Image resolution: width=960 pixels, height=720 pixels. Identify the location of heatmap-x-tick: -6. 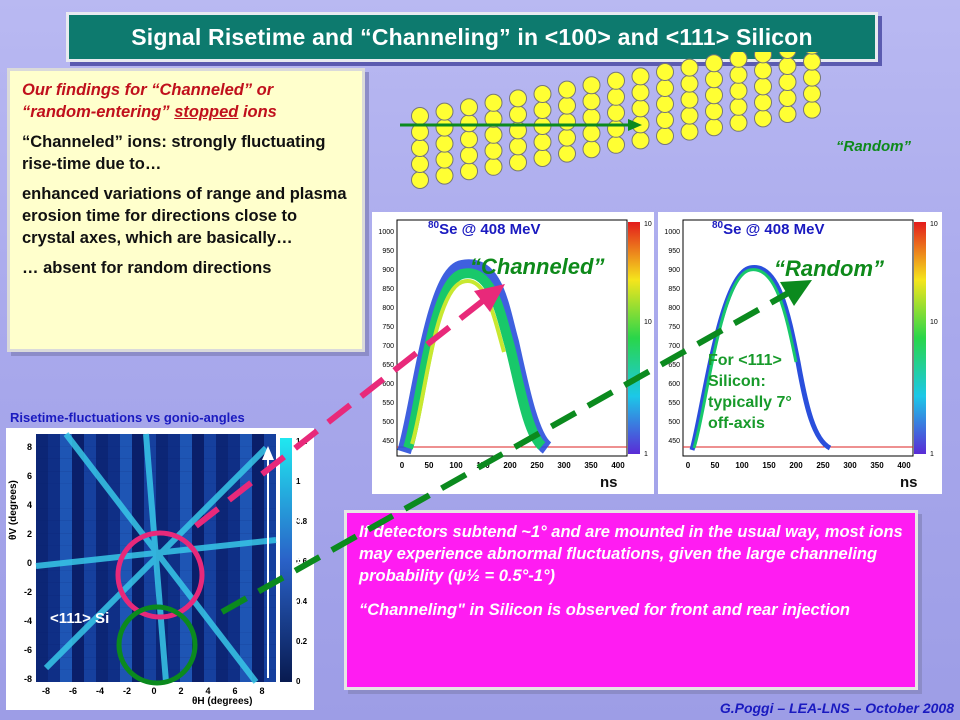
(73, 691).